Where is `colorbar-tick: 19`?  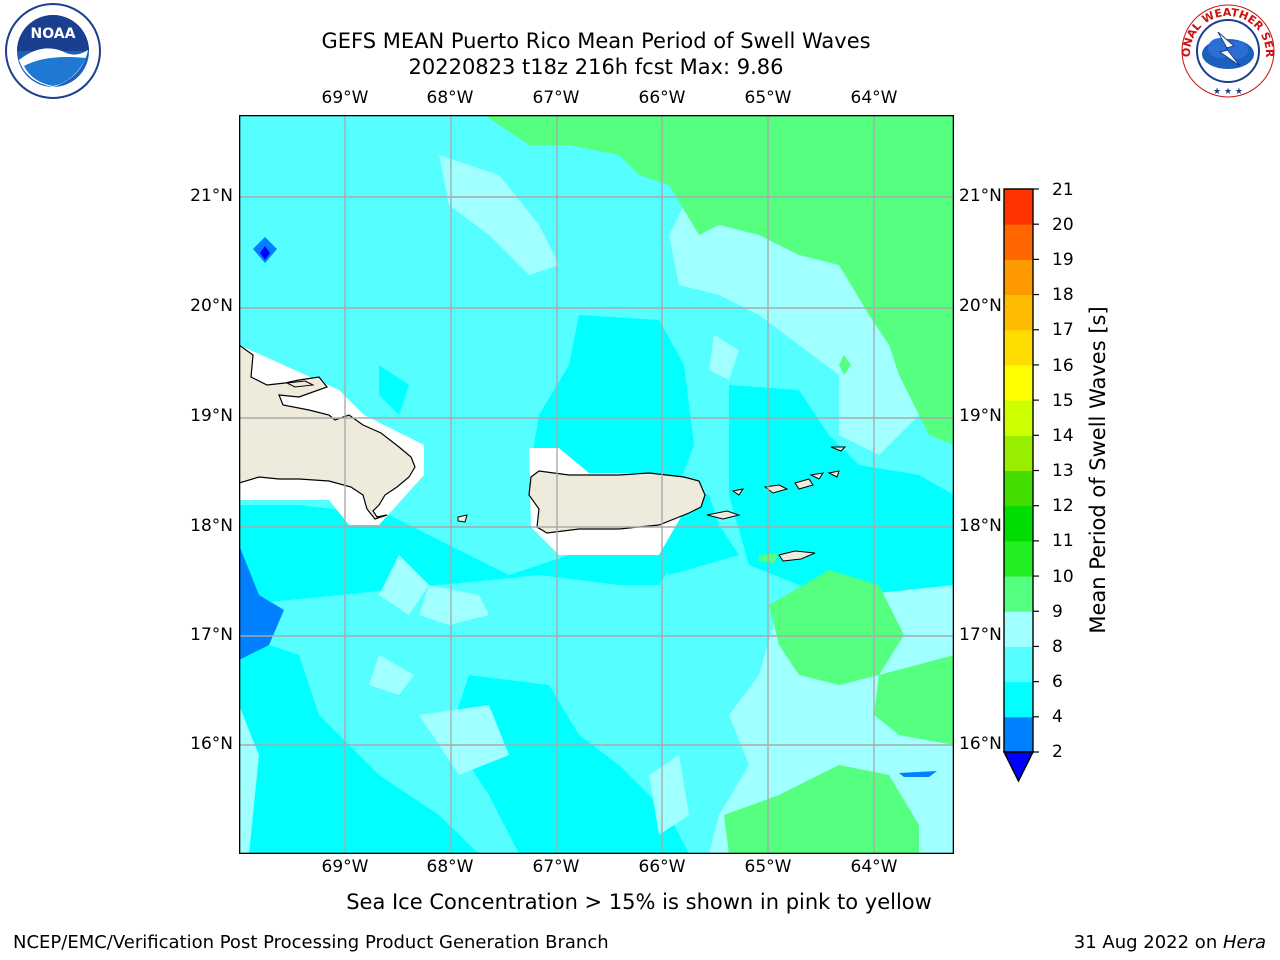
colorbar-tick: 19 is located at coordinates (1063, 260).